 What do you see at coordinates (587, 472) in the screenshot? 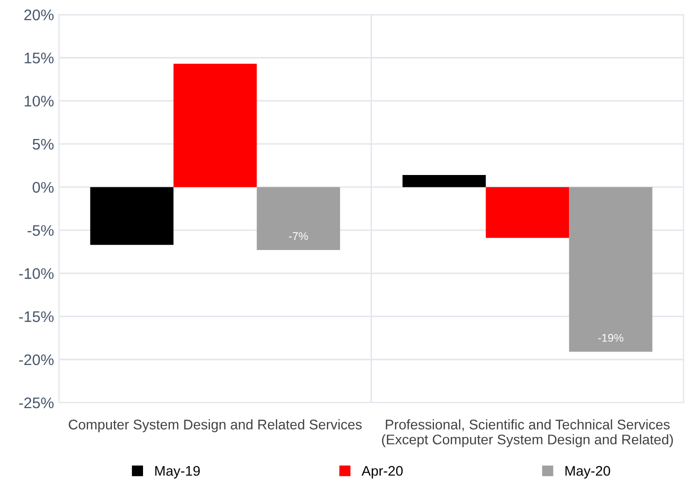
I see `legend-label: May-20` at bounding box center [587, 472].